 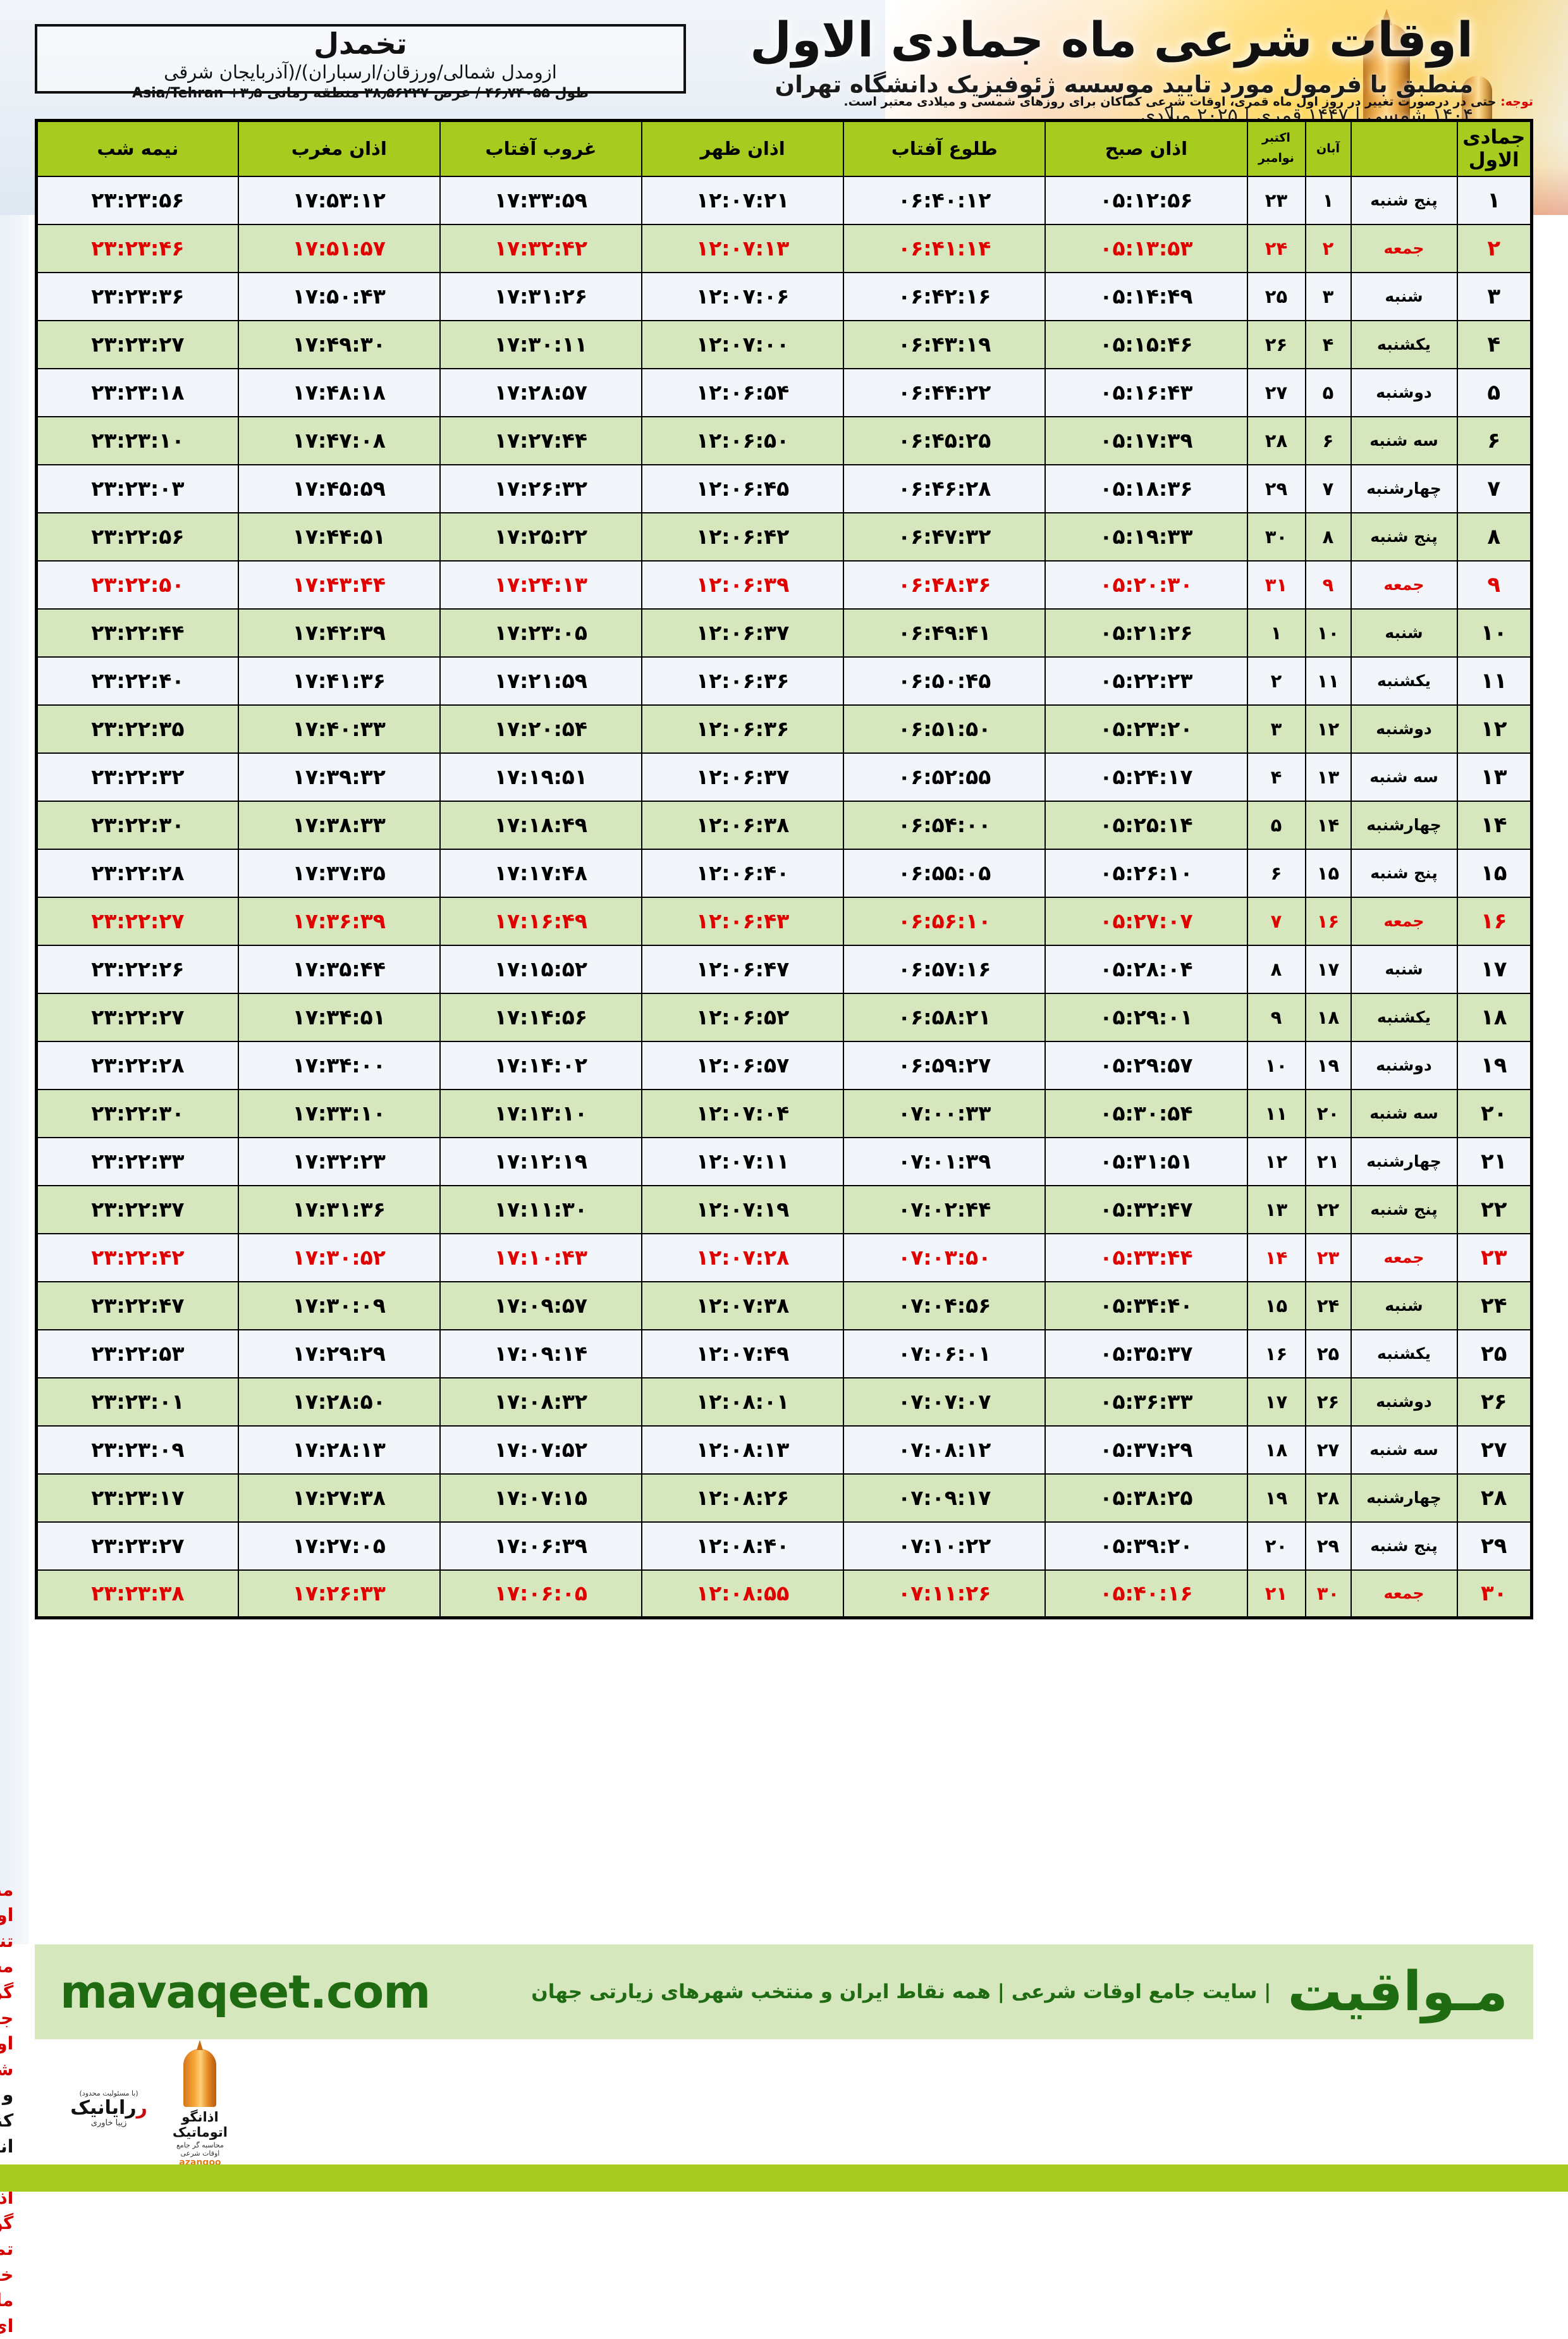 I want to click on cell-midnight: ۲۳:۲۲:۳۰, so click(x=137, y=1113).